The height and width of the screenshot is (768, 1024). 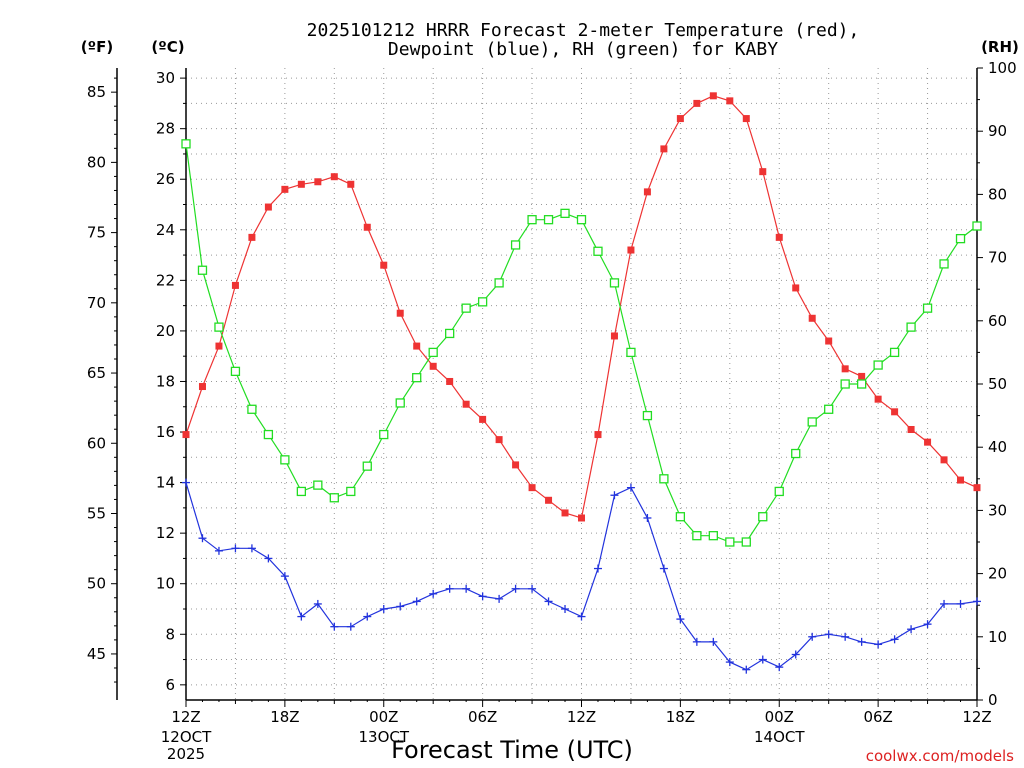 I want to click on celsius-tick-label: 26, so click(x=165, y=179).